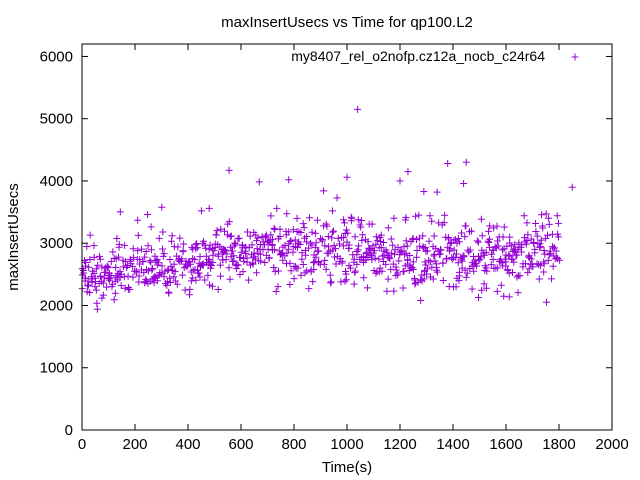 The image size is (640, 480). Describe the element at coordinates (399, 444) in the screenshot. I see `x-tick-label: 1200` at that location.